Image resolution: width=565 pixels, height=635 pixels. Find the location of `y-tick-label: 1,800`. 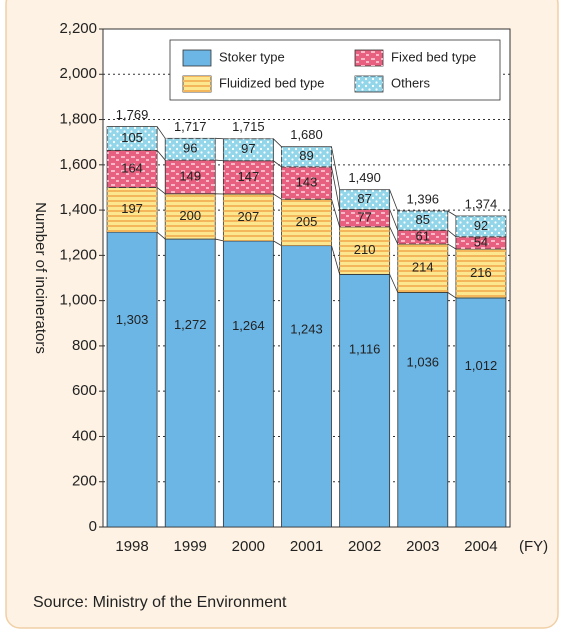

y-tick-label: 1,800 is located at coordinates (78, 119).